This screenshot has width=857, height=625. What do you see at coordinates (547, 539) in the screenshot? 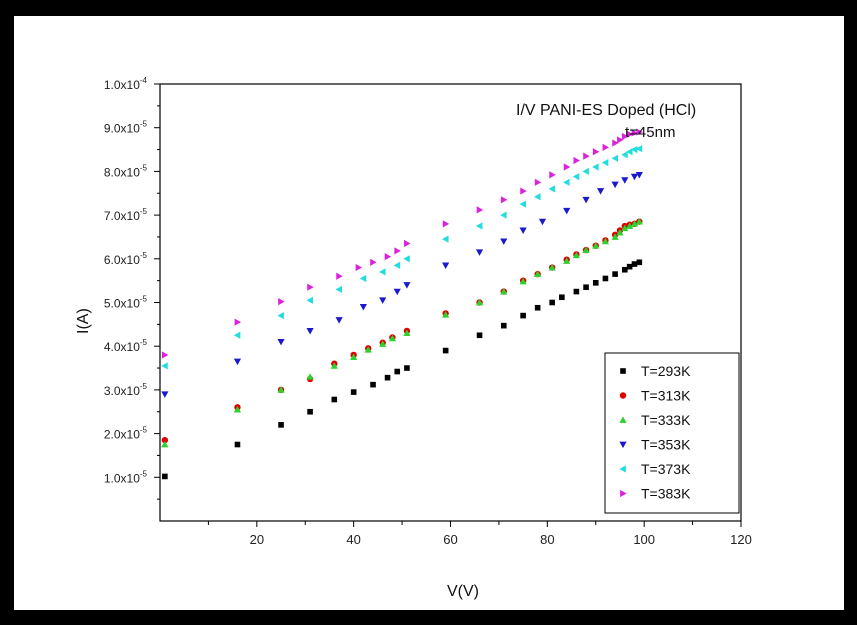
I see `x-tick-label: 80` at bounding box center [547, 539].